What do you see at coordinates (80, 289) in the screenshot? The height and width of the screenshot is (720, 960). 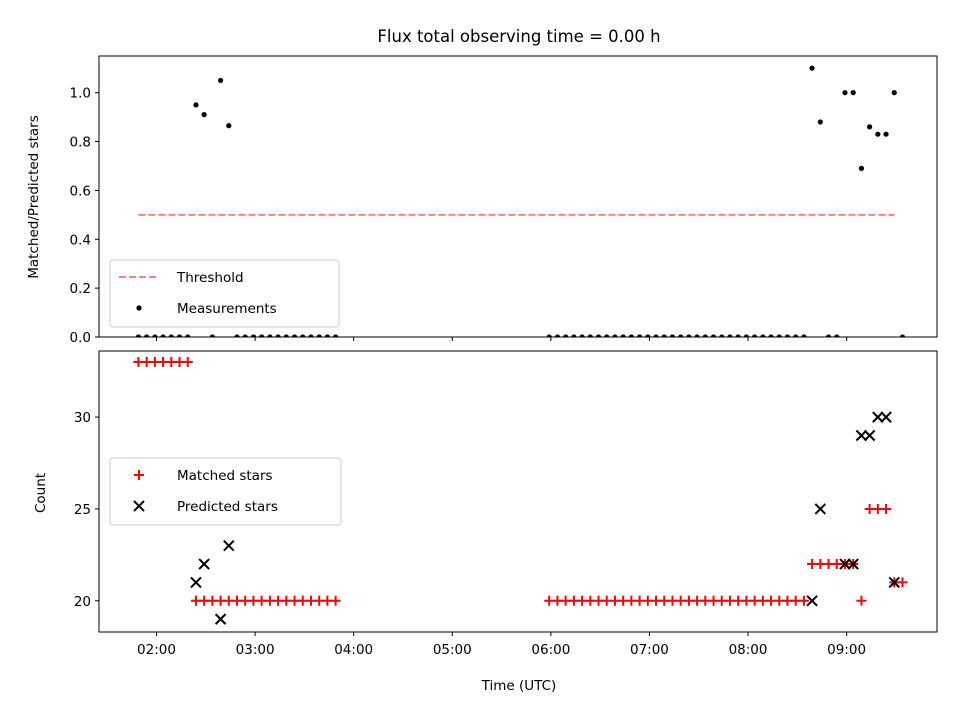 I see `top-y-tick-label: 0.2` at bounding box center [80, 289].